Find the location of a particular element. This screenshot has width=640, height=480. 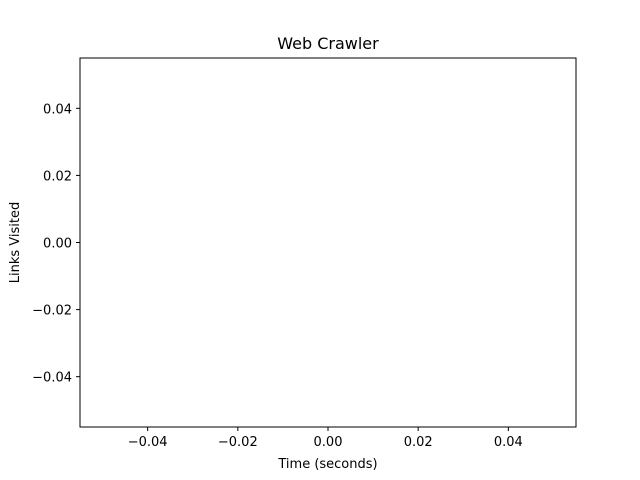

x-tick-label: 0.00 is located at coordinates (328, 442).